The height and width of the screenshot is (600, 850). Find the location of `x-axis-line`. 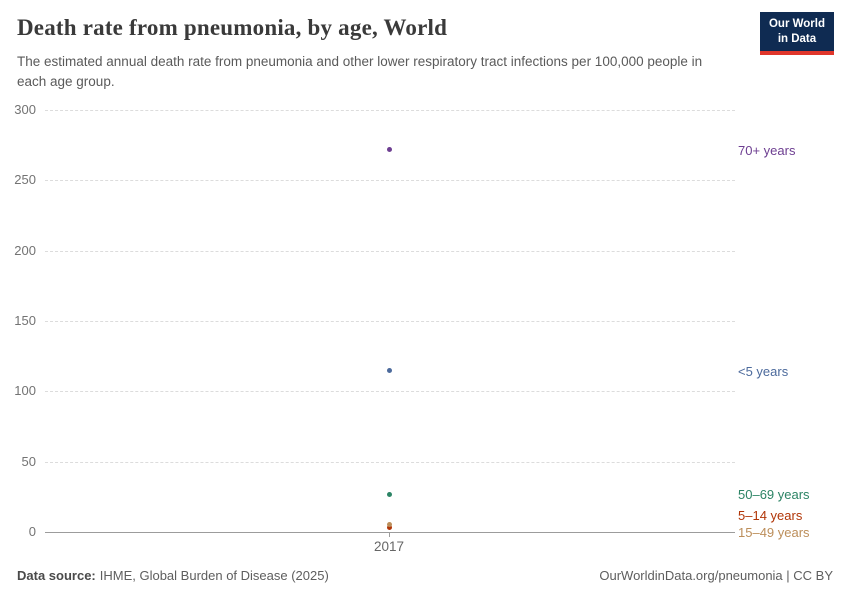

x-axis-line is located at coordinates (390, 532).